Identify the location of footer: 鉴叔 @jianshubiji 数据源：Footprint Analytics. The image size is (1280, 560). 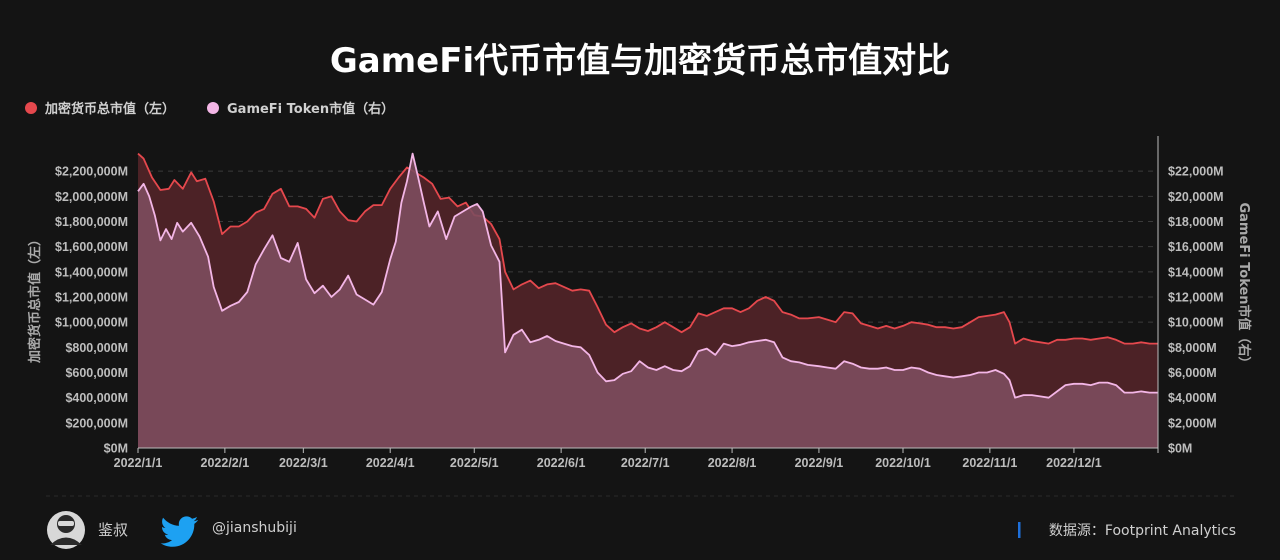
(641, 530).